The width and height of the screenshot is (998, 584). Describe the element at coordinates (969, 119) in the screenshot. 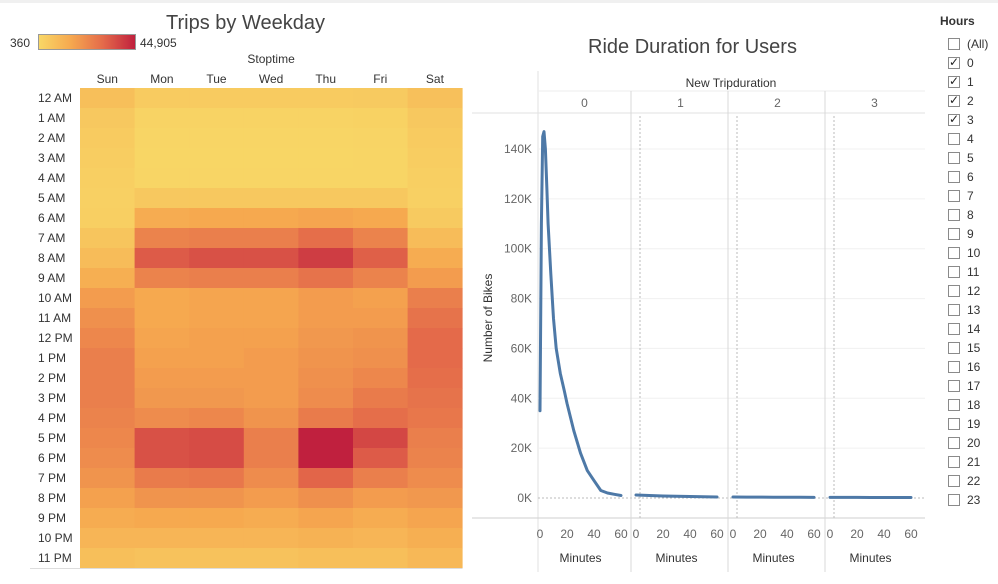

I see `hours-option-3: 3` at that location.